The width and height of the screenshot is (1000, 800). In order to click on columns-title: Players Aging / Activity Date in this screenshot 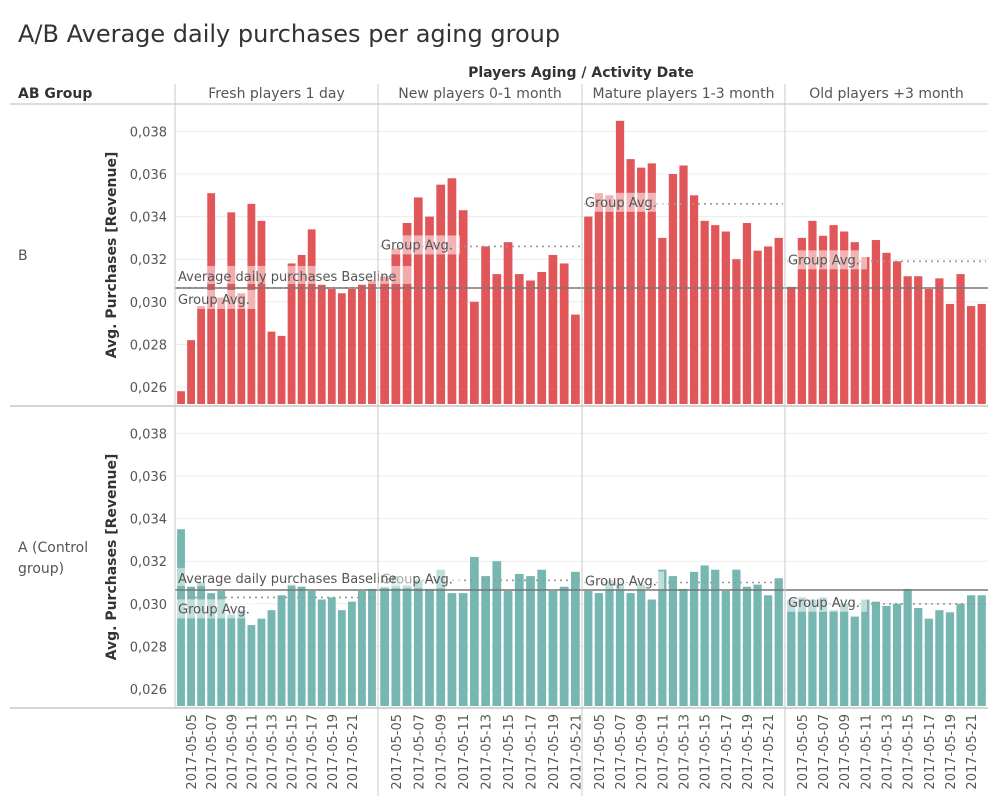, I will do `click(581, 73)`.